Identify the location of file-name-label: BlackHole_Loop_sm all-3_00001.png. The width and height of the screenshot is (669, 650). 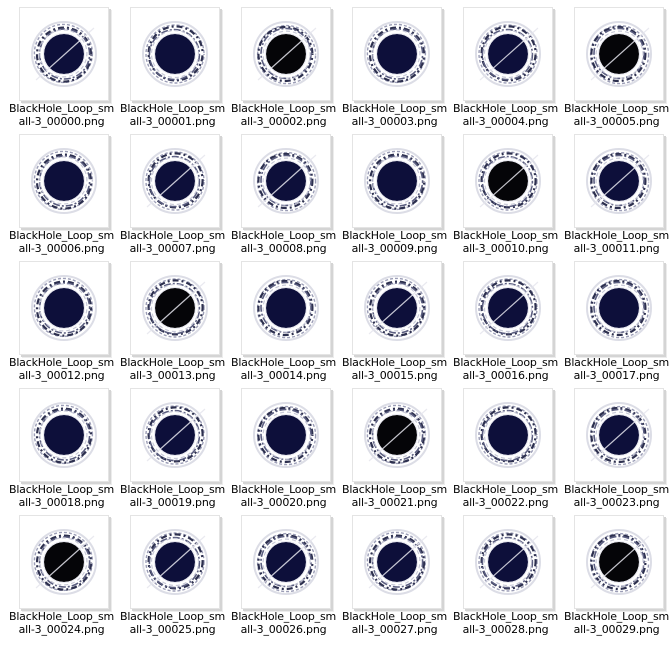
(172, 115).